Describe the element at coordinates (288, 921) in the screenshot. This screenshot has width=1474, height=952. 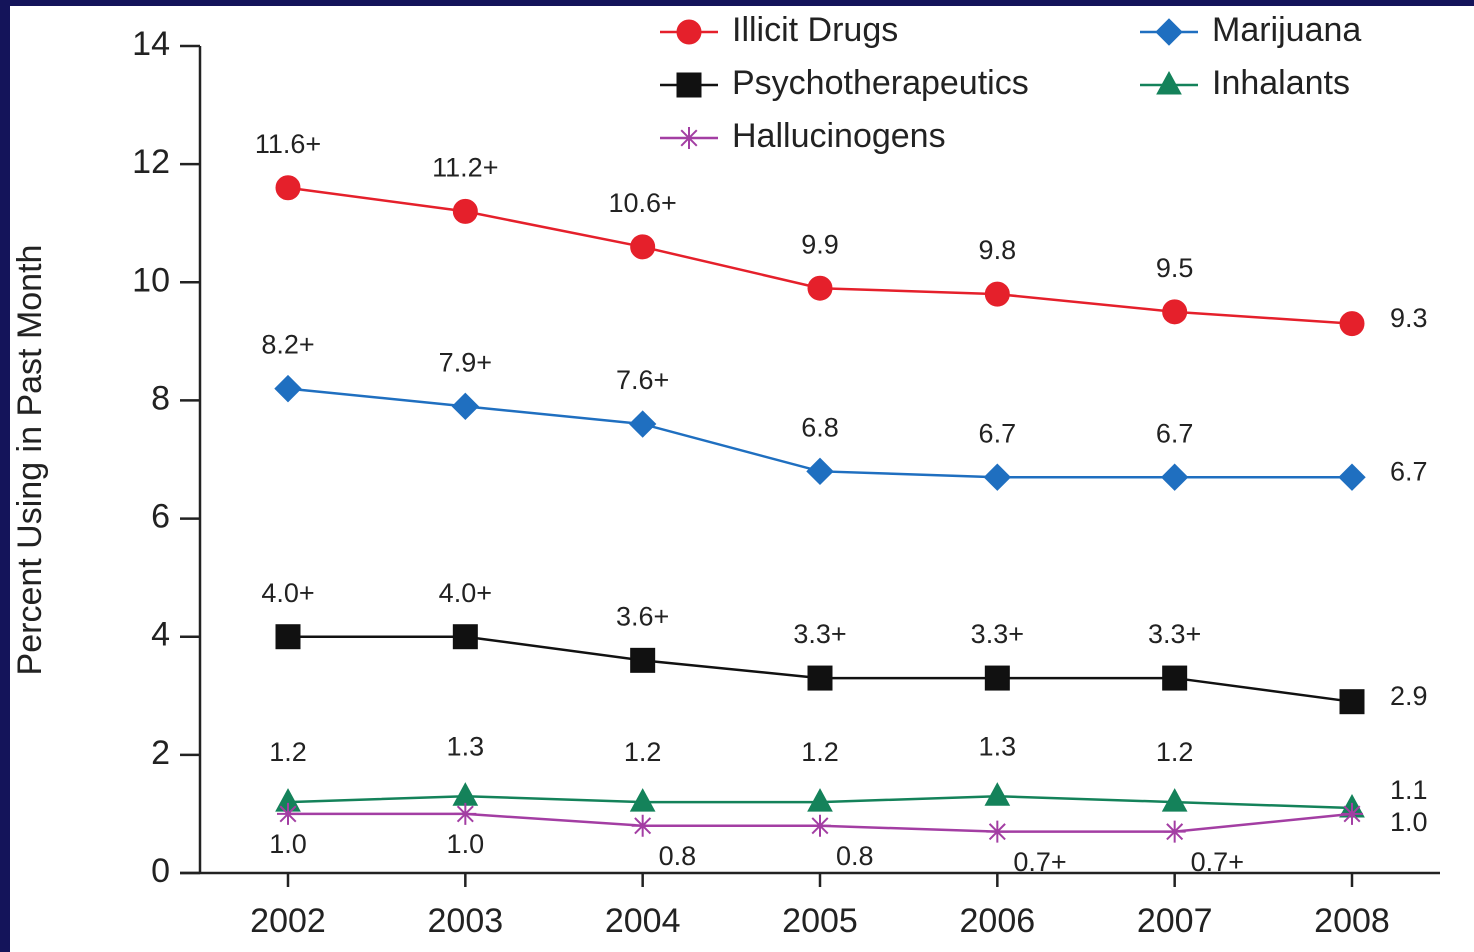
I see `x-tick-label: 2002` at that location.